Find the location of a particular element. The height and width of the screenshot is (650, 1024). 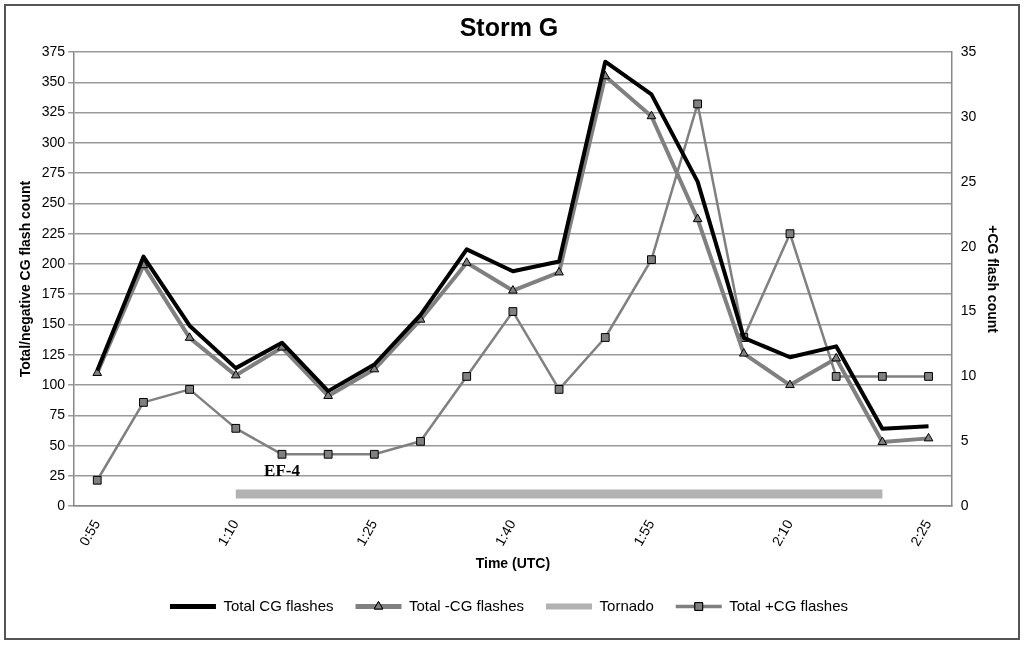

y-tick-label: 175 is located at coordinates (53, 293).